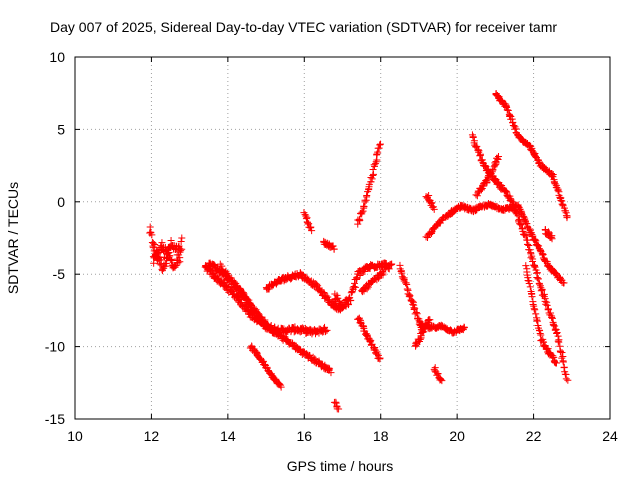 The image size is (640, 480). What do you see at coordinates (430, 202) in the screenshot?
I see `series-s21` at bounding box center [430, 202].